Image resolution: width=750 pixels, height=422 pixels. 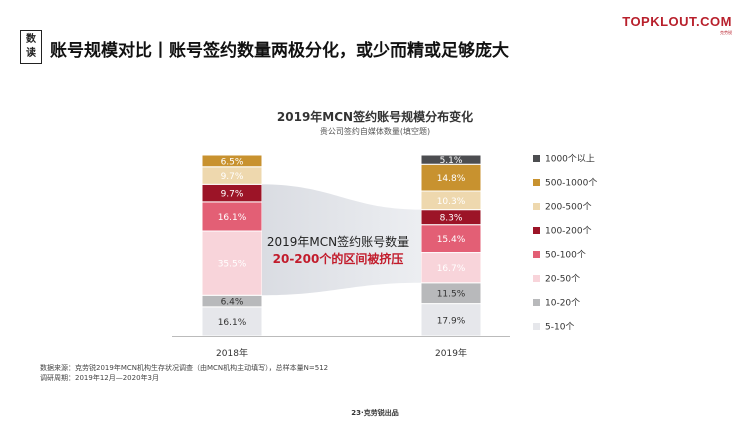 What do you see at coordinates (375, 131) in the screenshot?
I see `chart-subtitle: 贵公司签约自媒体数量(填空题)` at bounding box center [375, 131].